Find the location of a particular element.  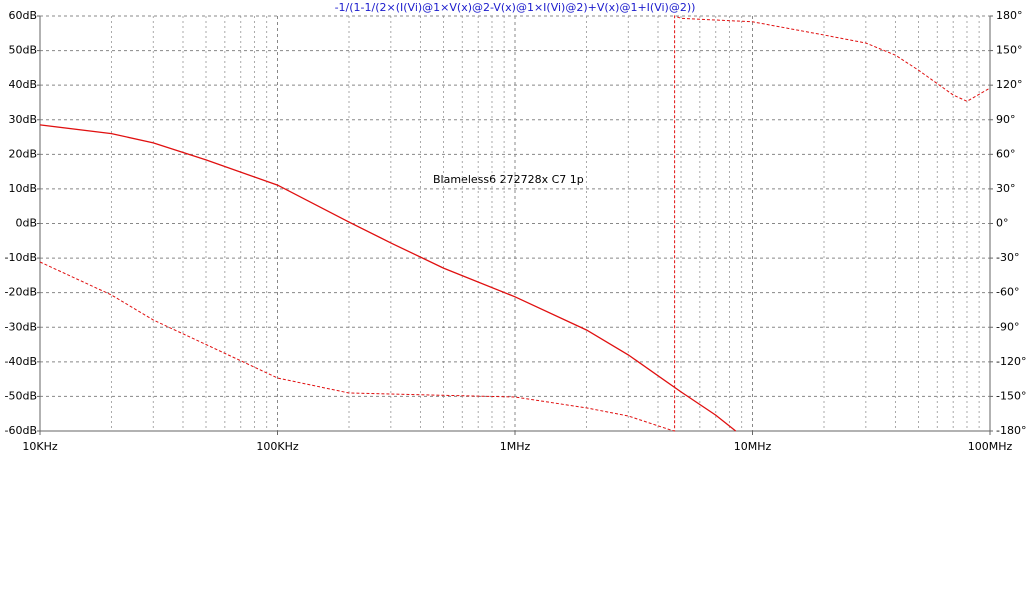

y-tick-label: 10dB is located at coordinates (22, 188).